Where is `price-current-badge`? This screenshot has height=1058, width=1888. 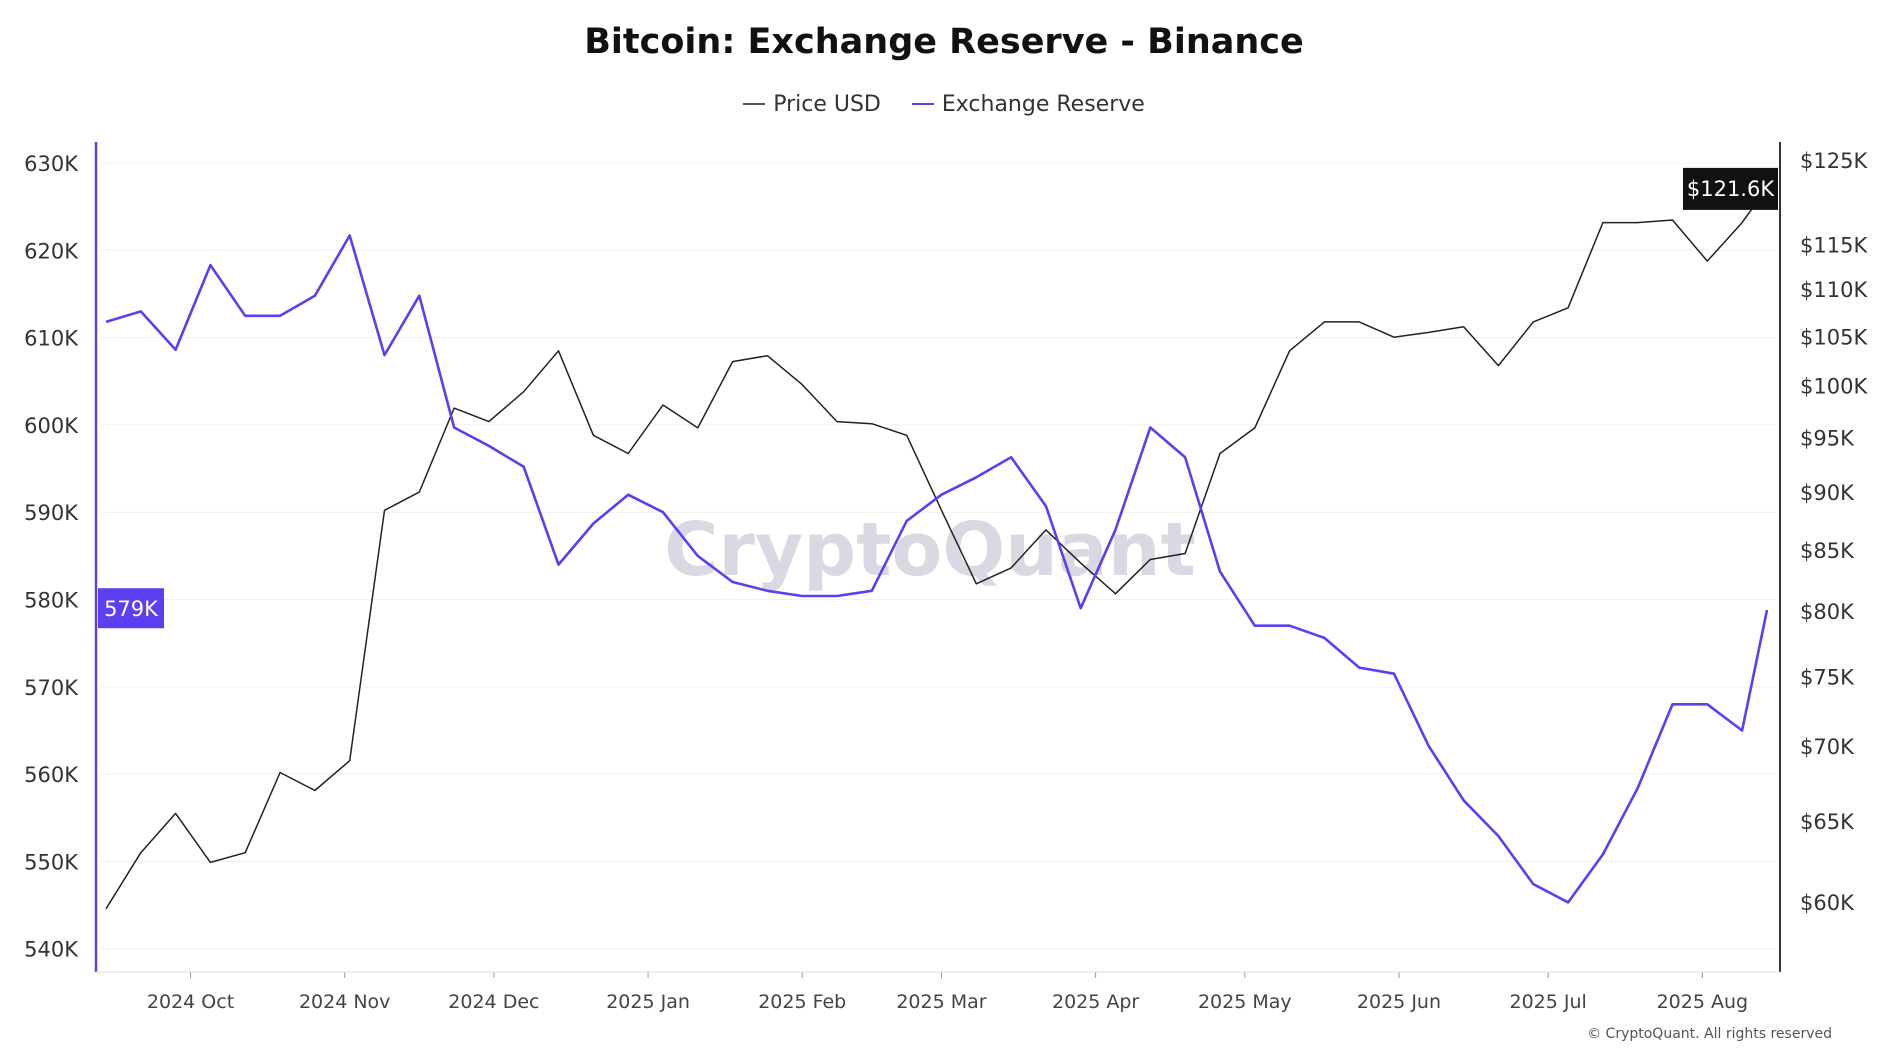 price-current-badge is located at coordinates (1730, 188).